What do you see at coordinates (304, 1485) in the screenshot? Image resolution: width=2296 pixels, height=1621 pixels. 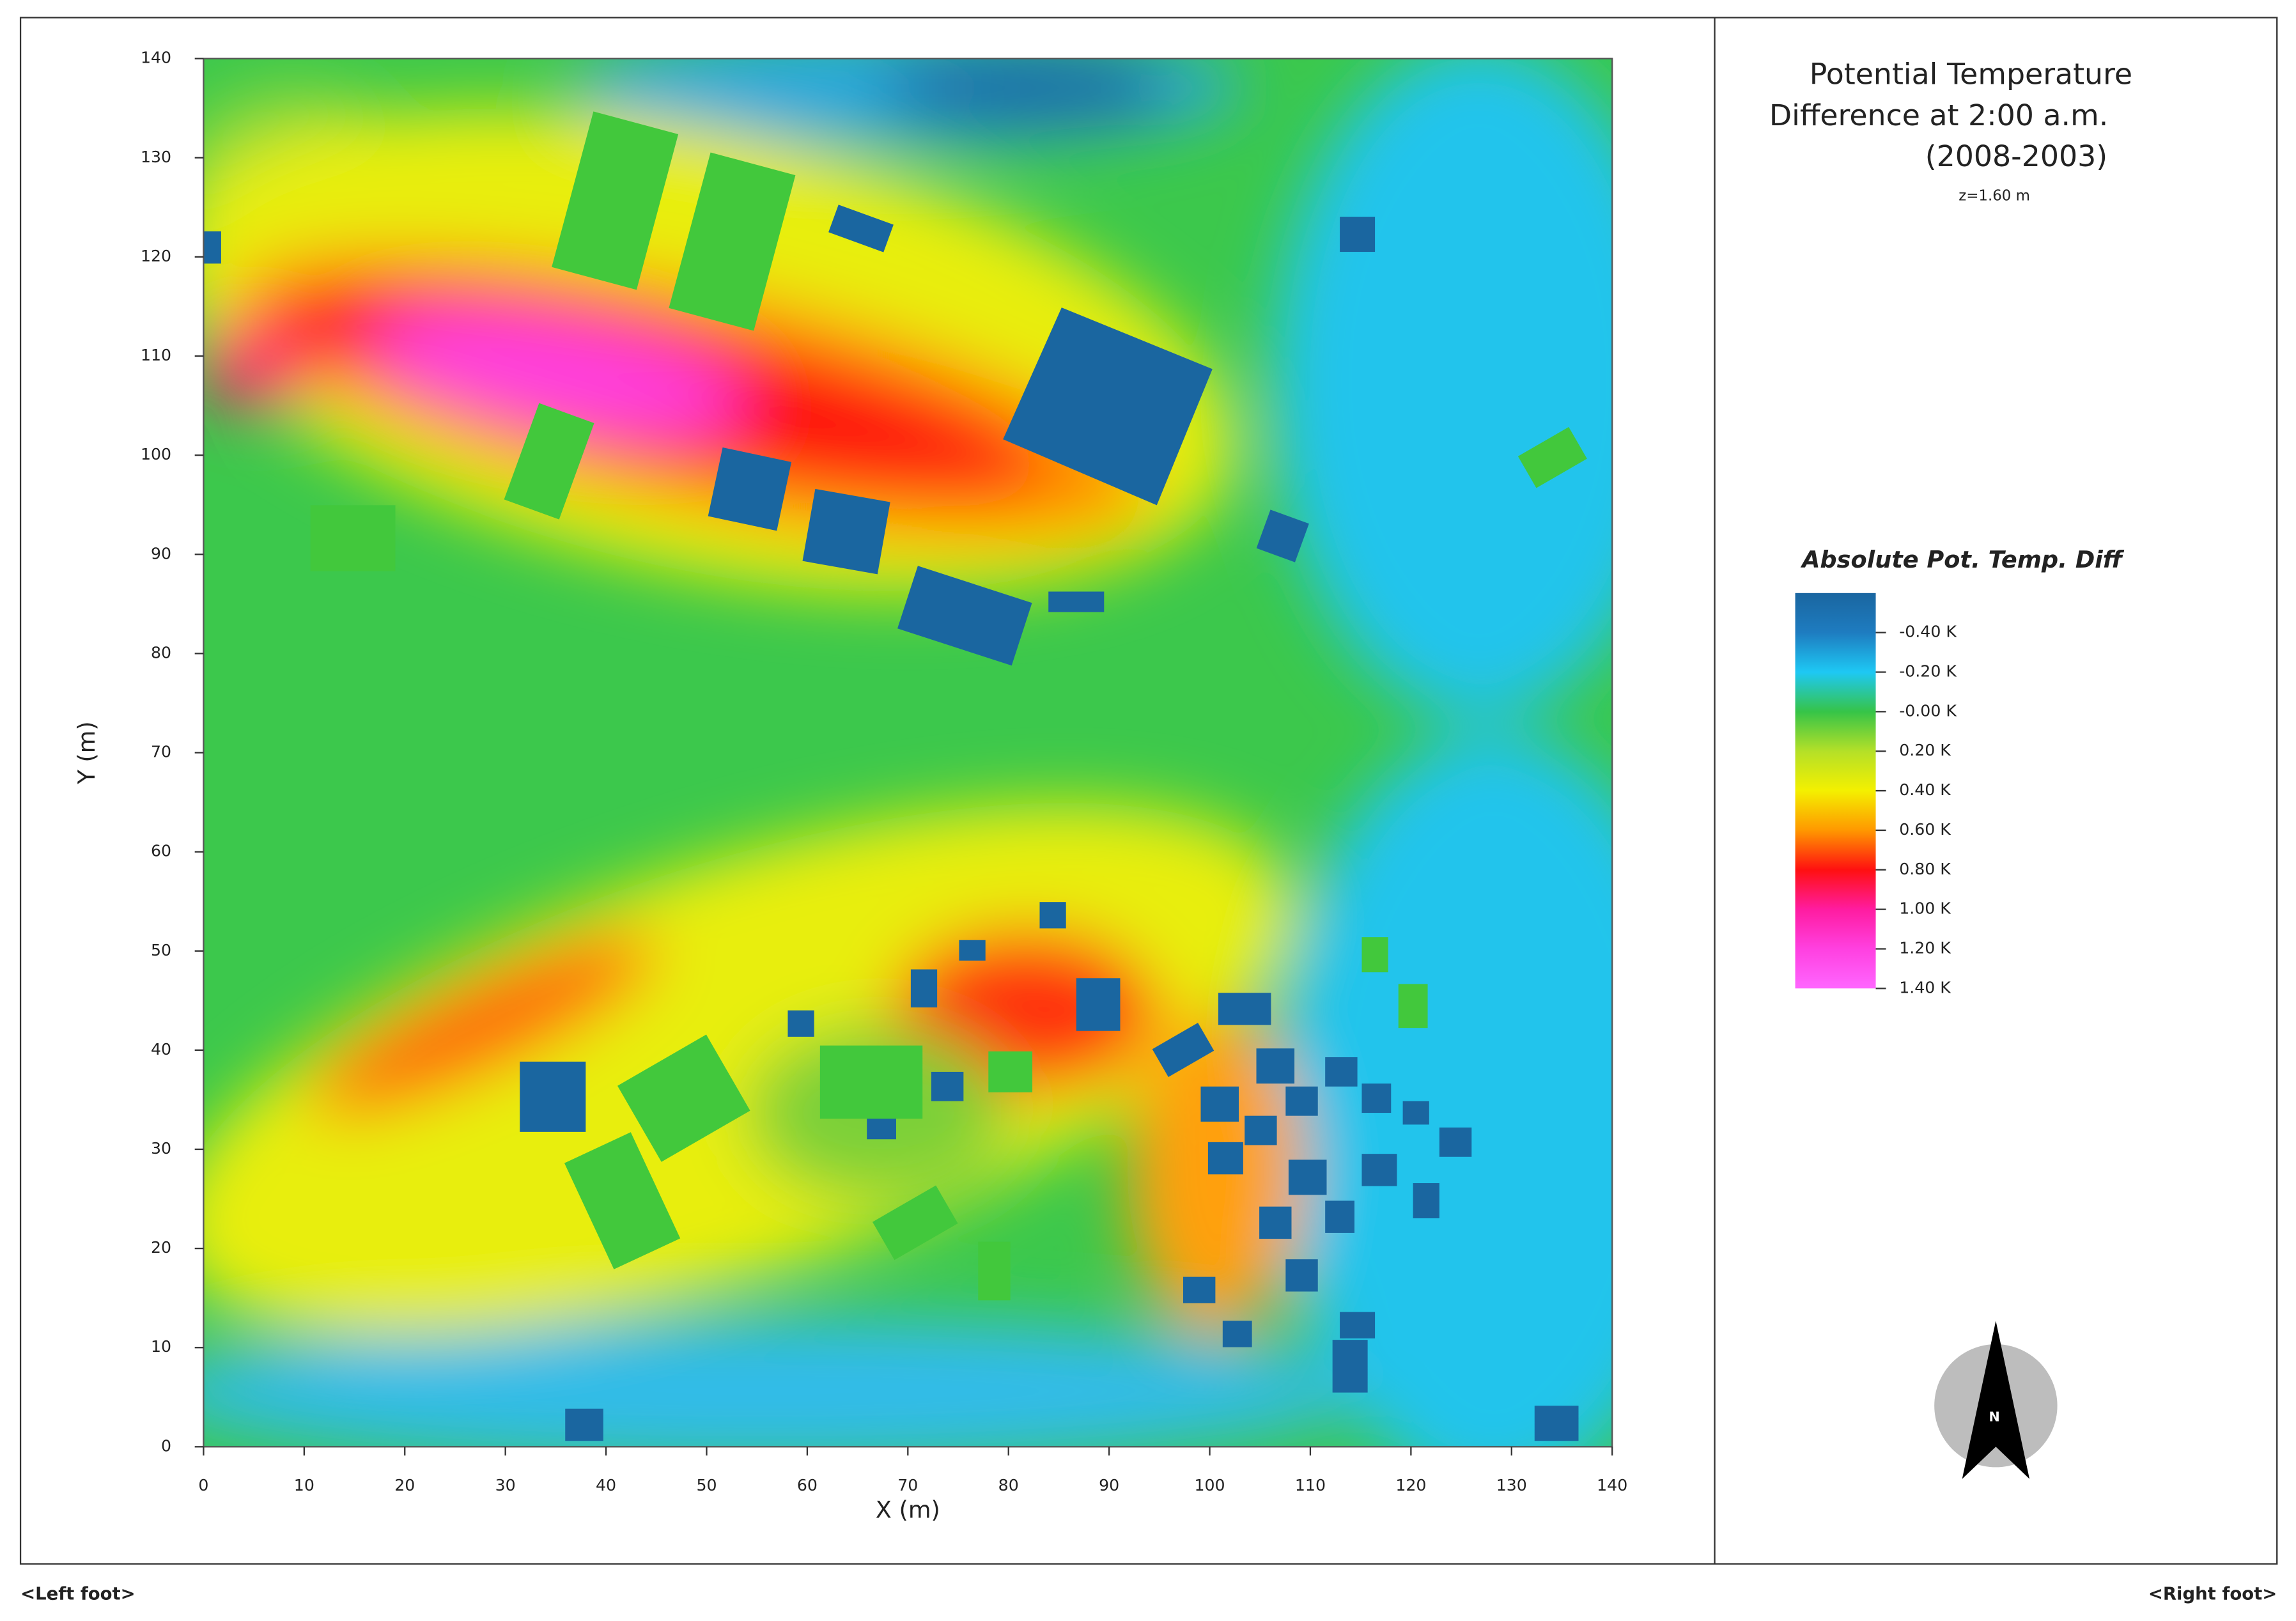 I see `x-tick-label: 10` at bounding box center [304, 1485].